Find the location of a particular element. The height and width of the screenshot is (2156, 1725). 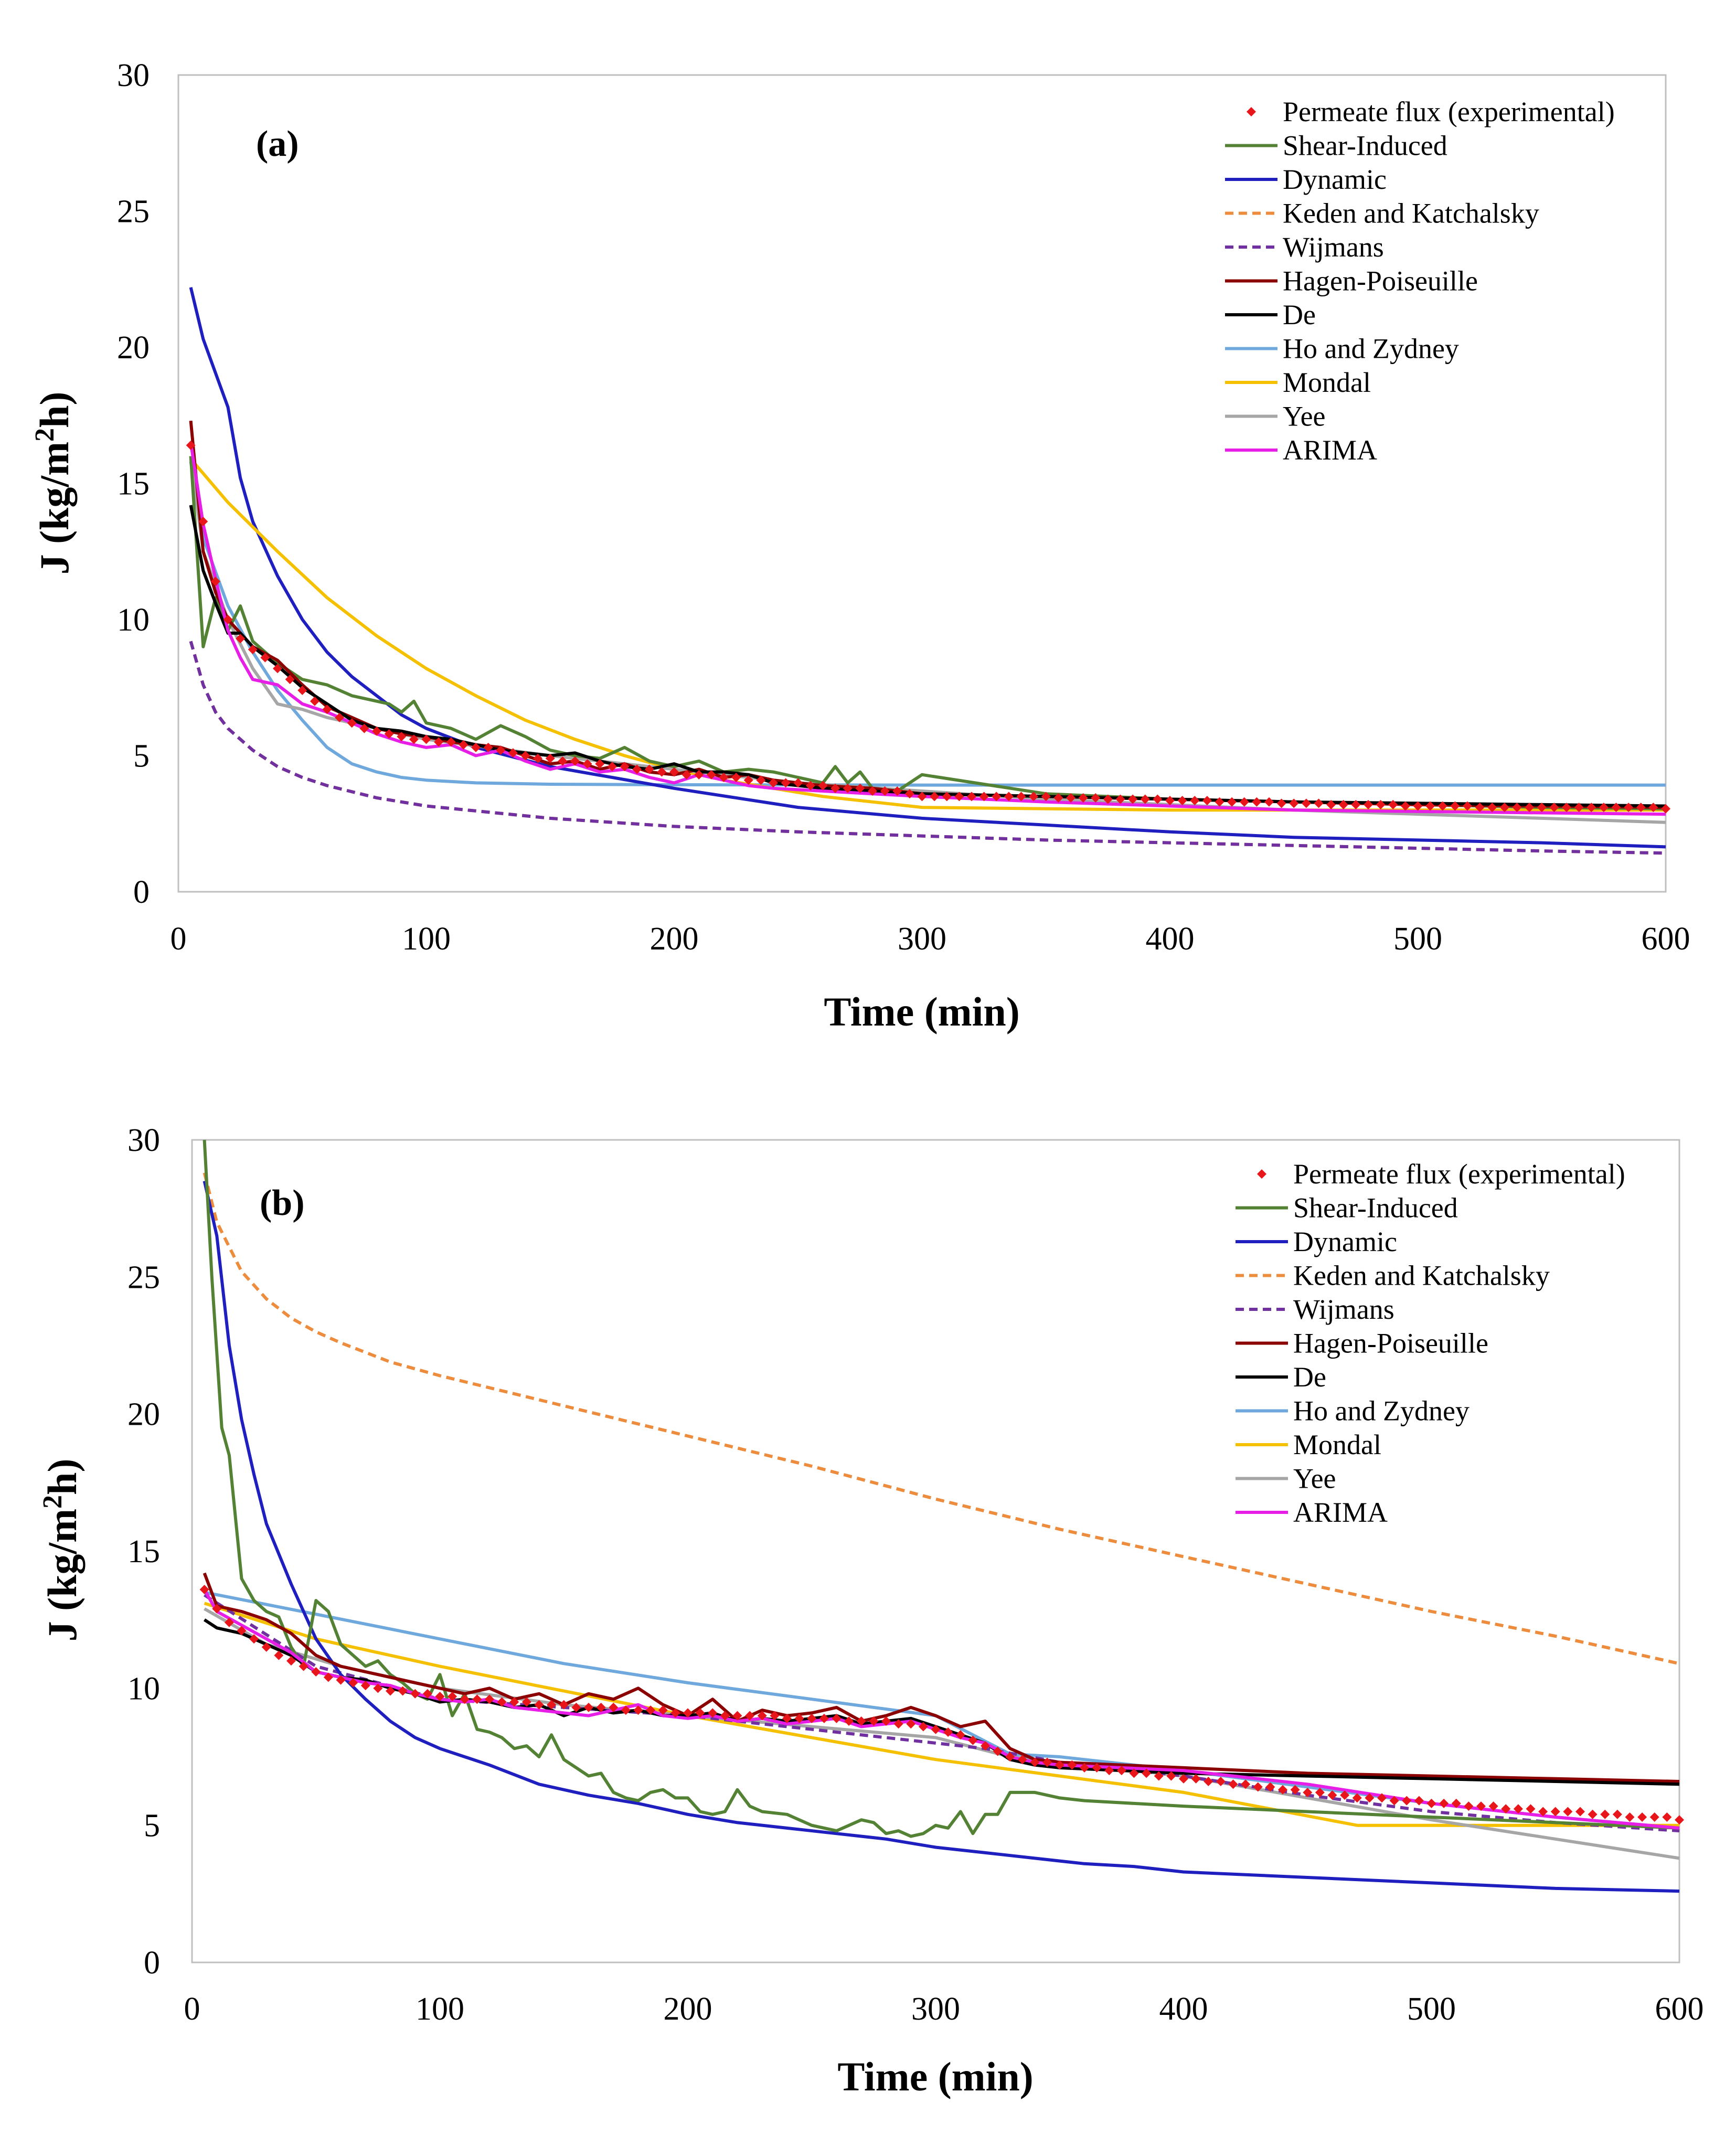

legend-label-arima-b: ARIMA is located at coordinates (1340, 1512).